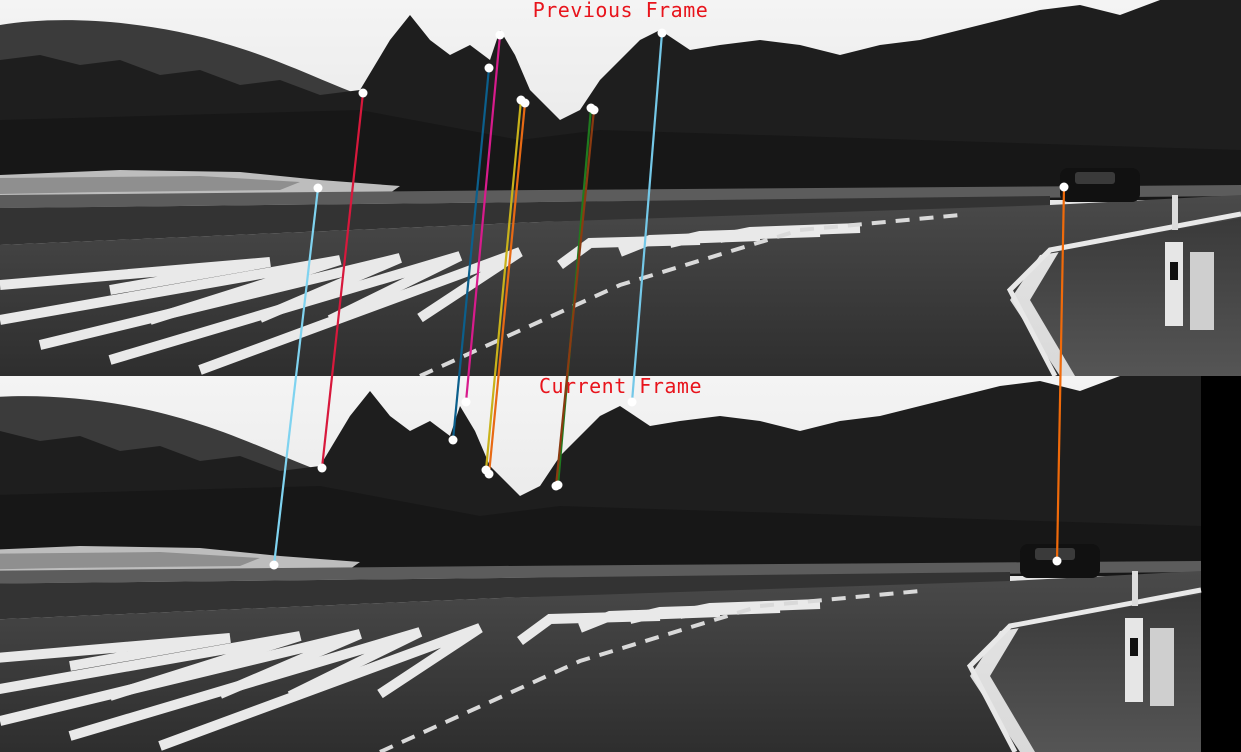 This screenshot has height=752, width=1241. Describe the element at coordinates (466, 402) in the screenshot. I see `keypoint-curr-m4` at that location.